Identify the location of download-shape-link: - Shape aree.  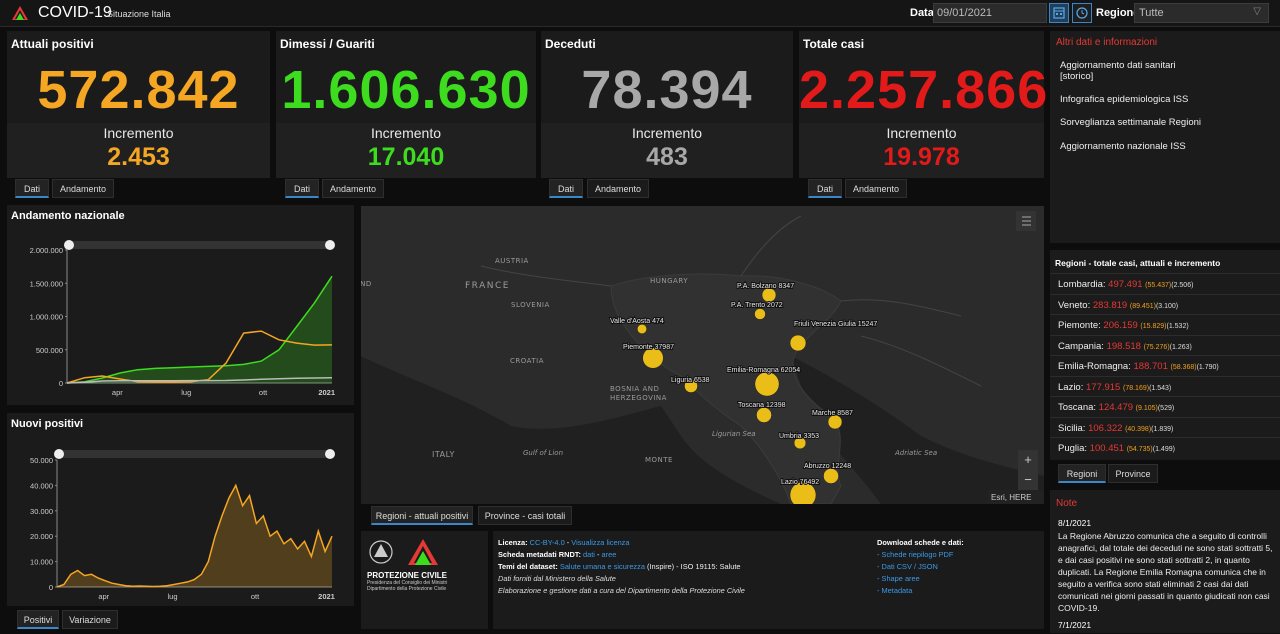
(898, 578).